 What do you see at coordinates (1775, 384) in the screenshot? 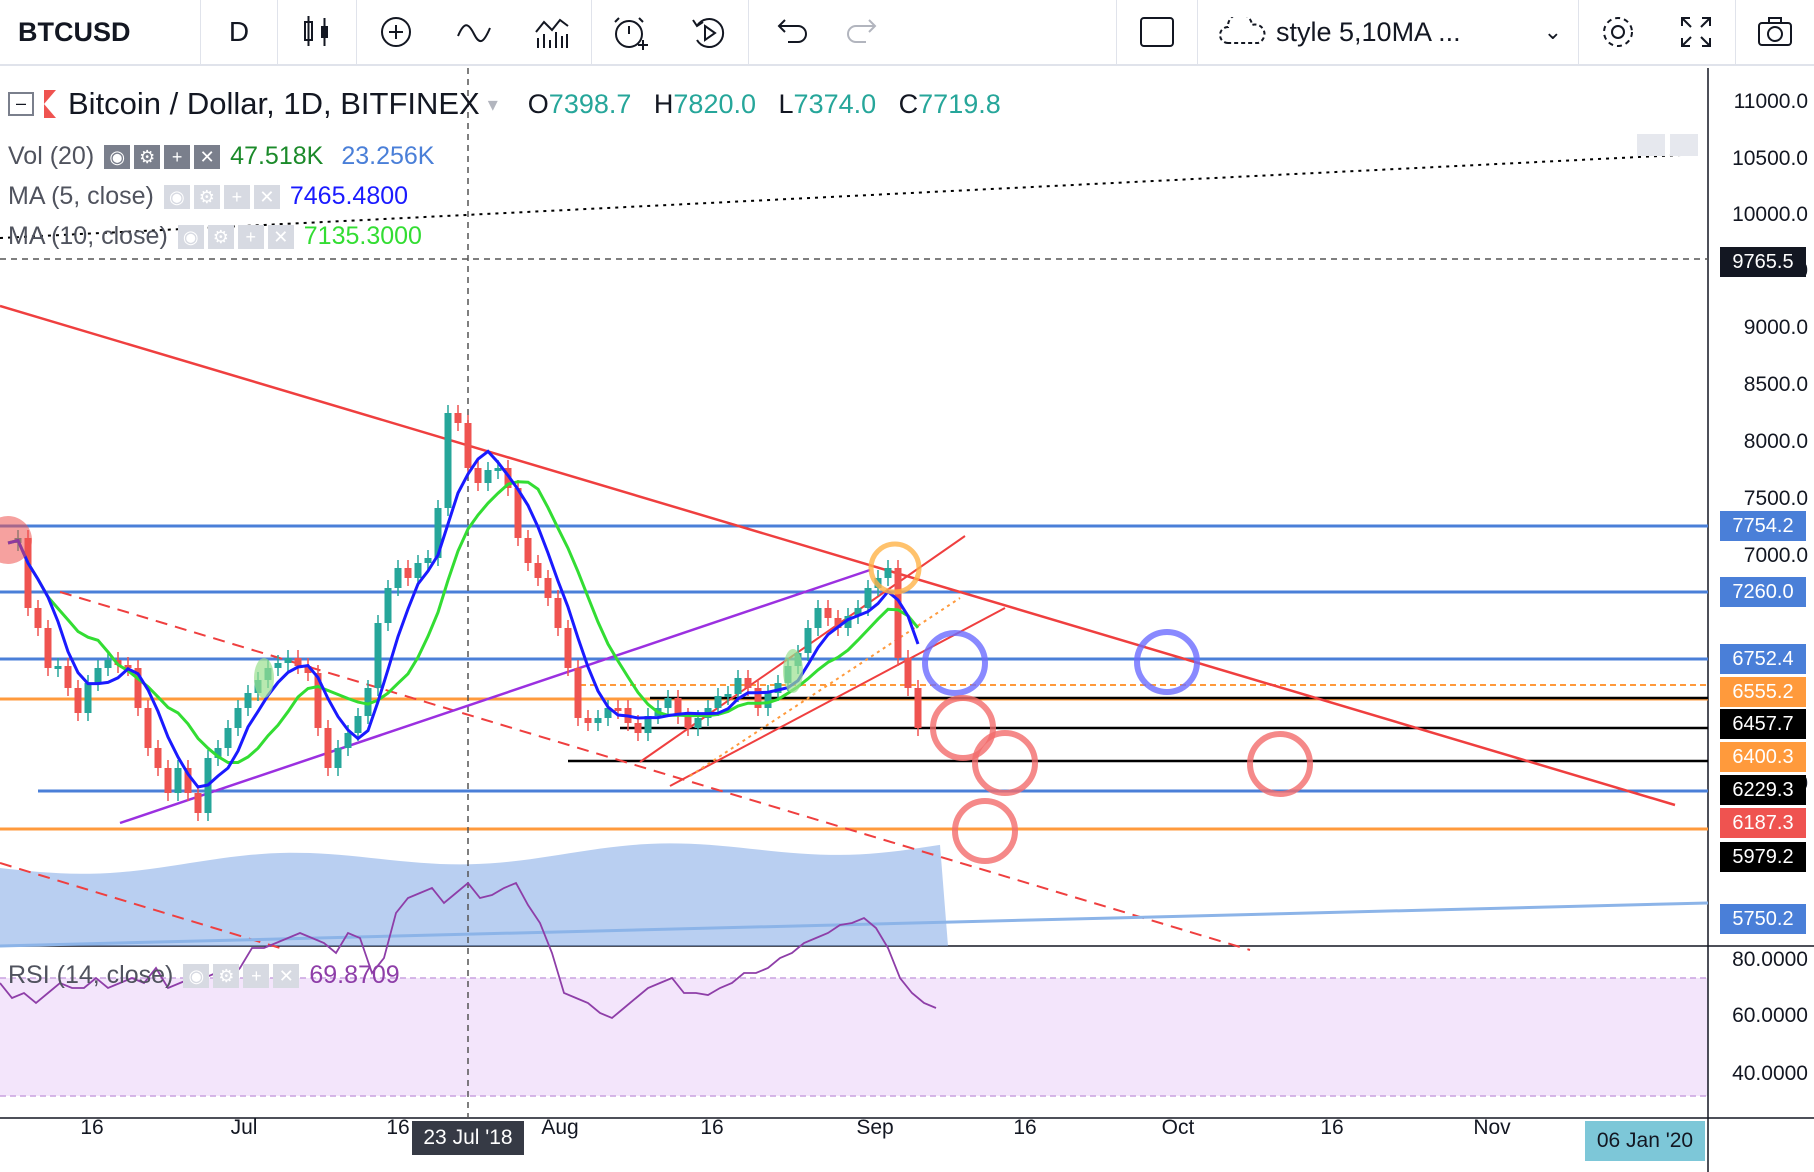
I see `price-tick: 8500.0` at bounding box center [1775, 384].